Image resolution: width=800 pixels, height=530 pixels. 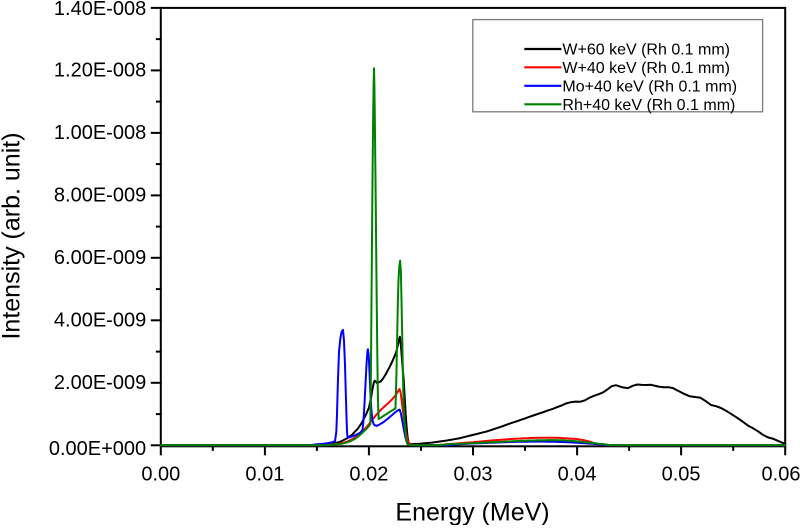 What do you see at coordinates (100, 10) in the screenshot?
I see `svg-text: 1.40E-008` at bounding box center [100, 10].